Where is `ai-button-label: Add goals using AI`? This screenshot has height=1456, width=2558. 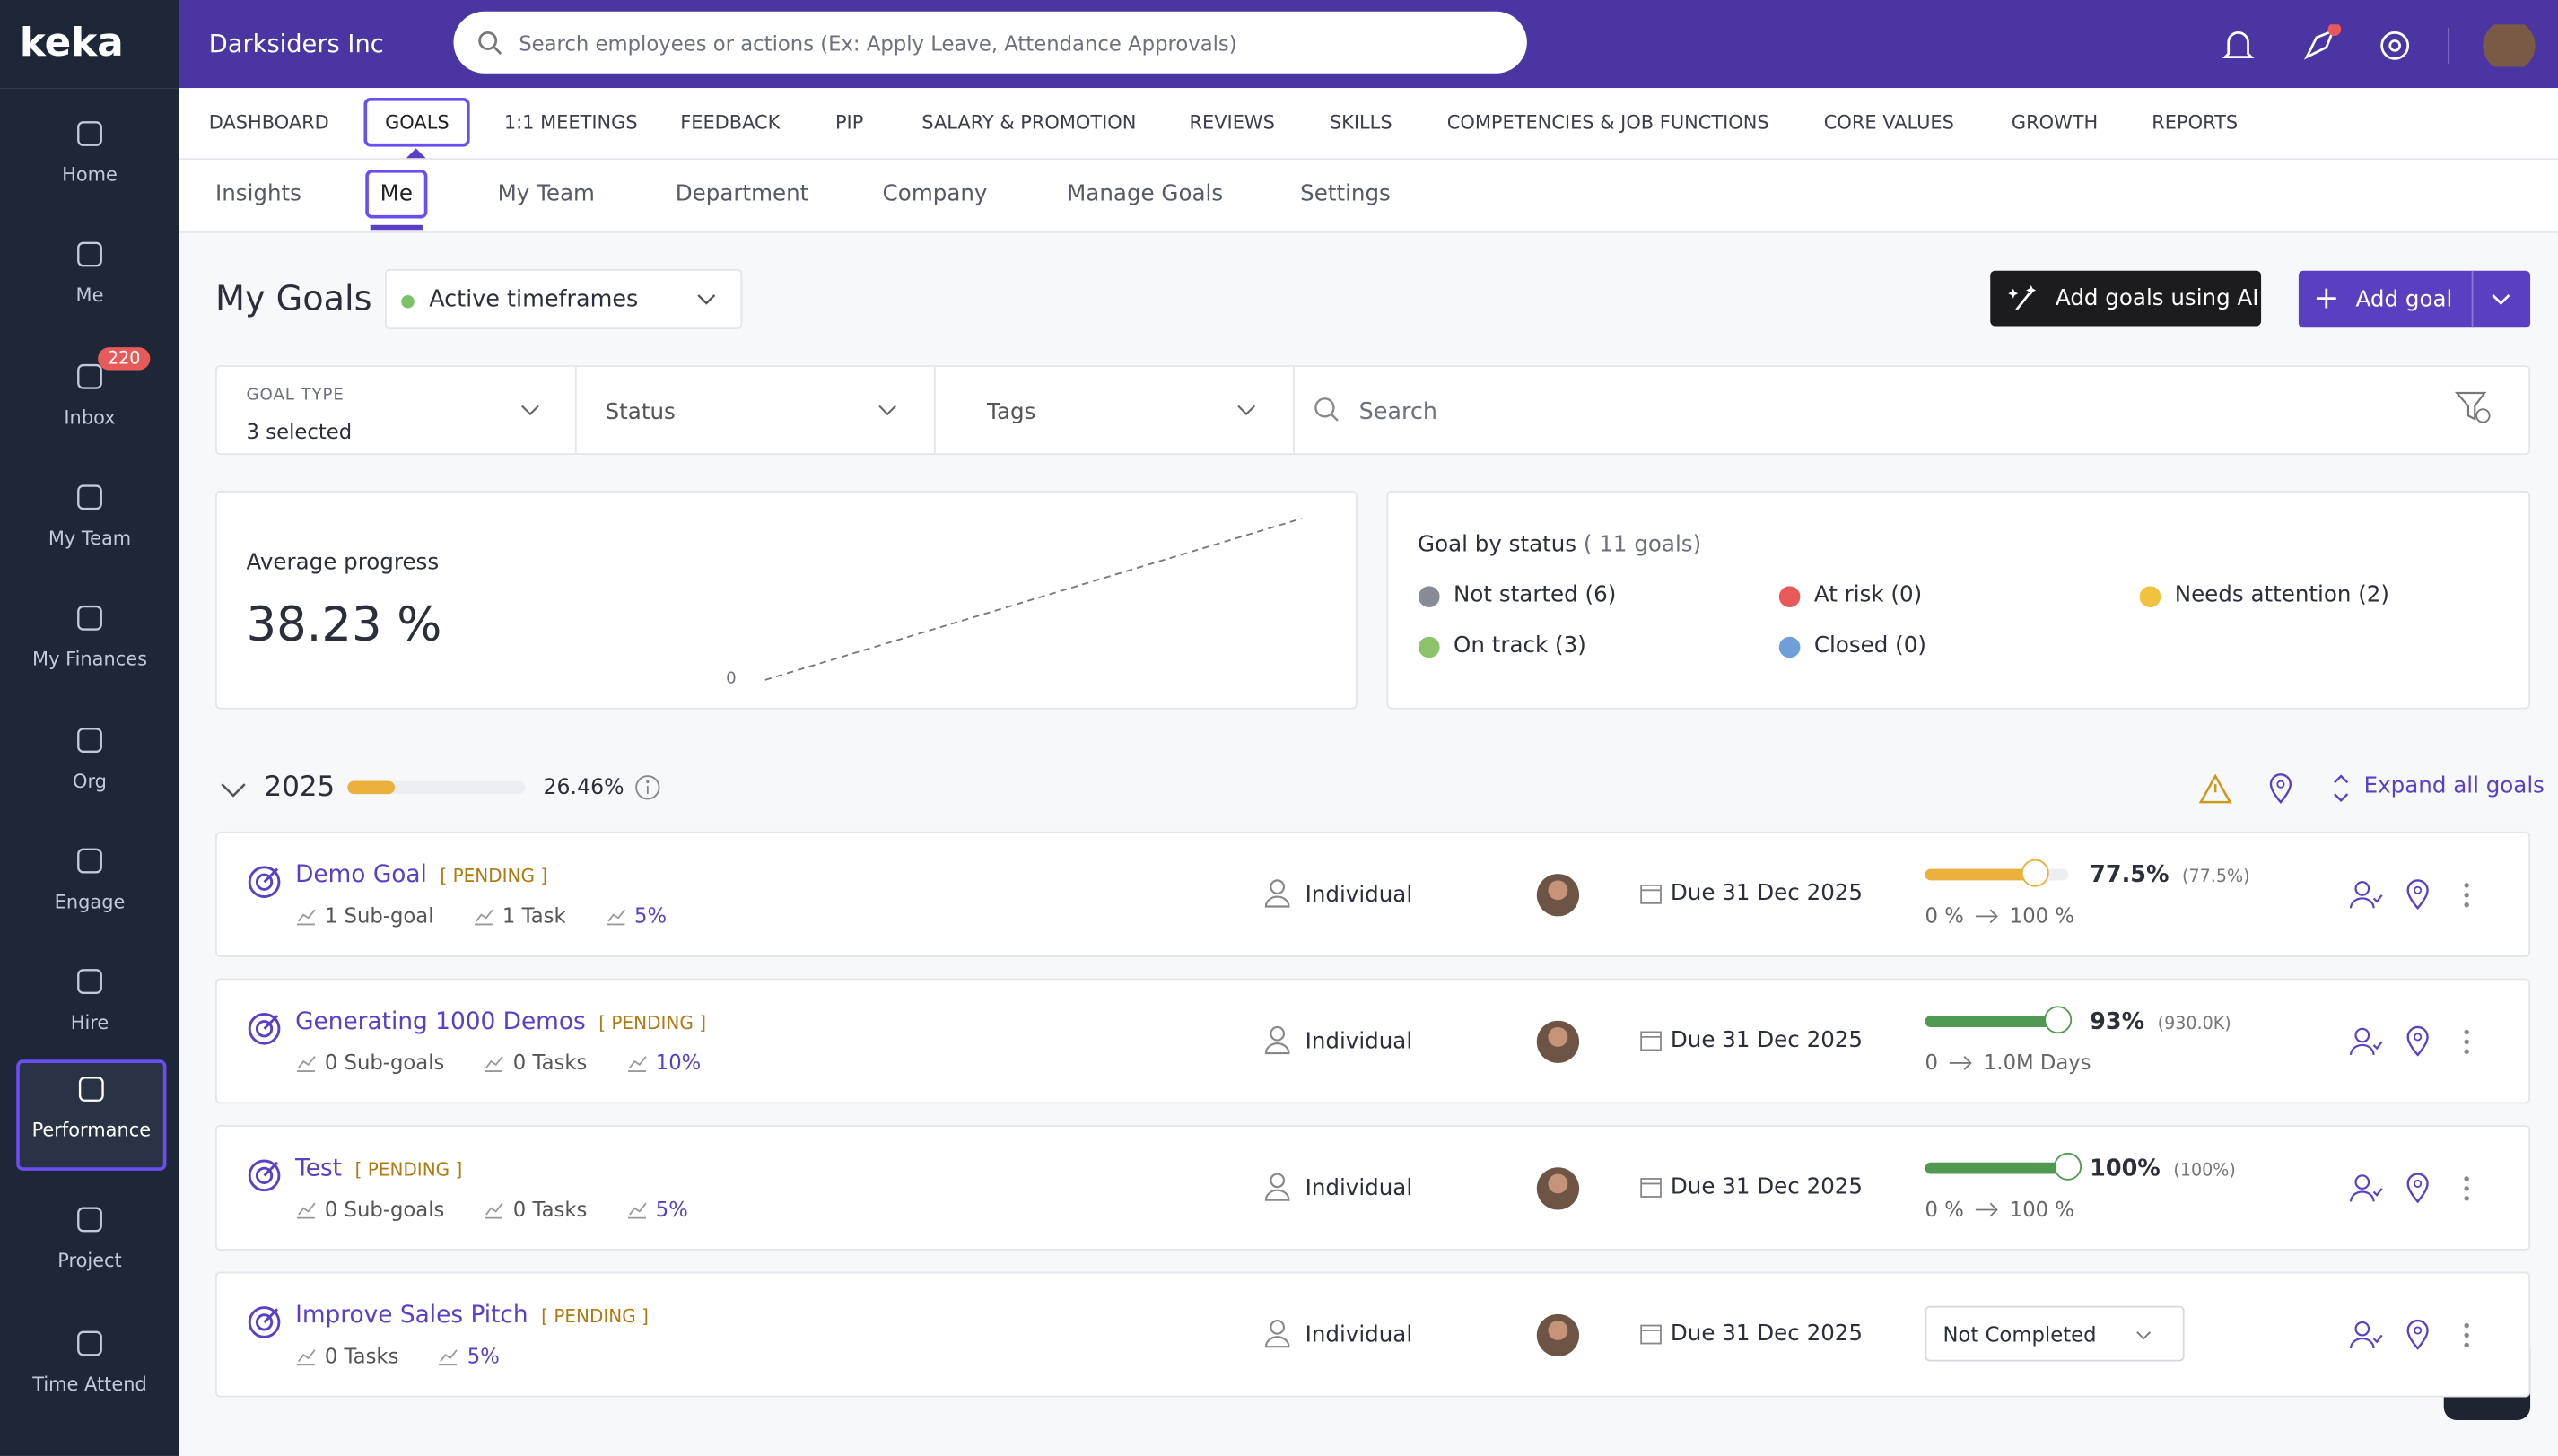 ai-button-label: Add goals using AI is located at coordinates (2157, 298).